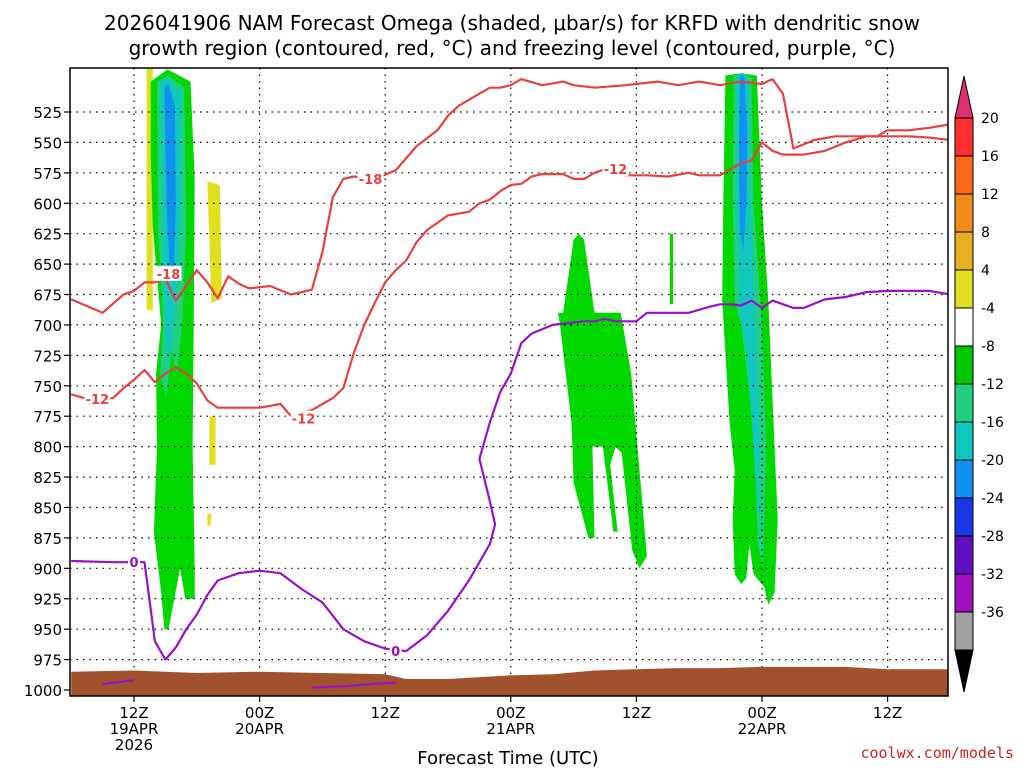 This screenshot has height=768, width=1024. Describe the element at coordinates (636, 713) in the screenshot. I see `x-tick-label-60-1: 12Z` at that location.